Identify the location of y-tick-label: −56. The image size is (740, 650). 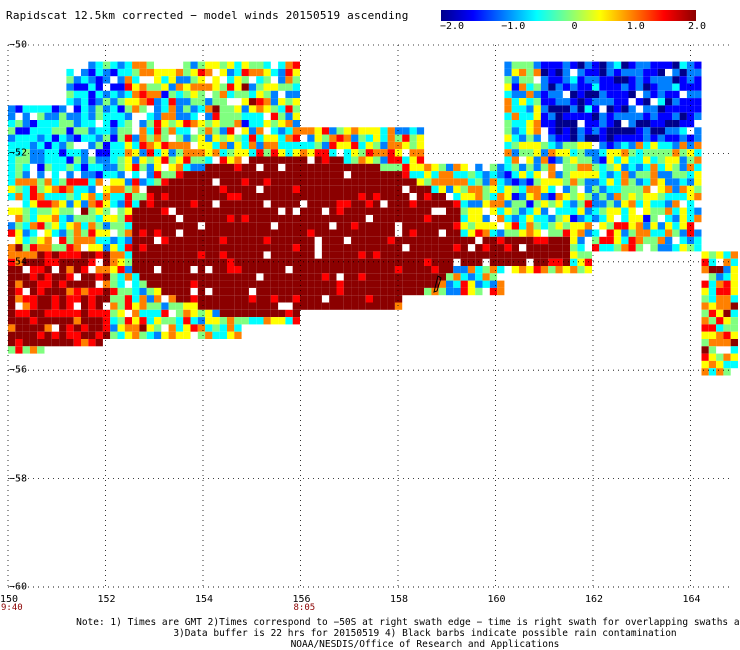
(18, 370).